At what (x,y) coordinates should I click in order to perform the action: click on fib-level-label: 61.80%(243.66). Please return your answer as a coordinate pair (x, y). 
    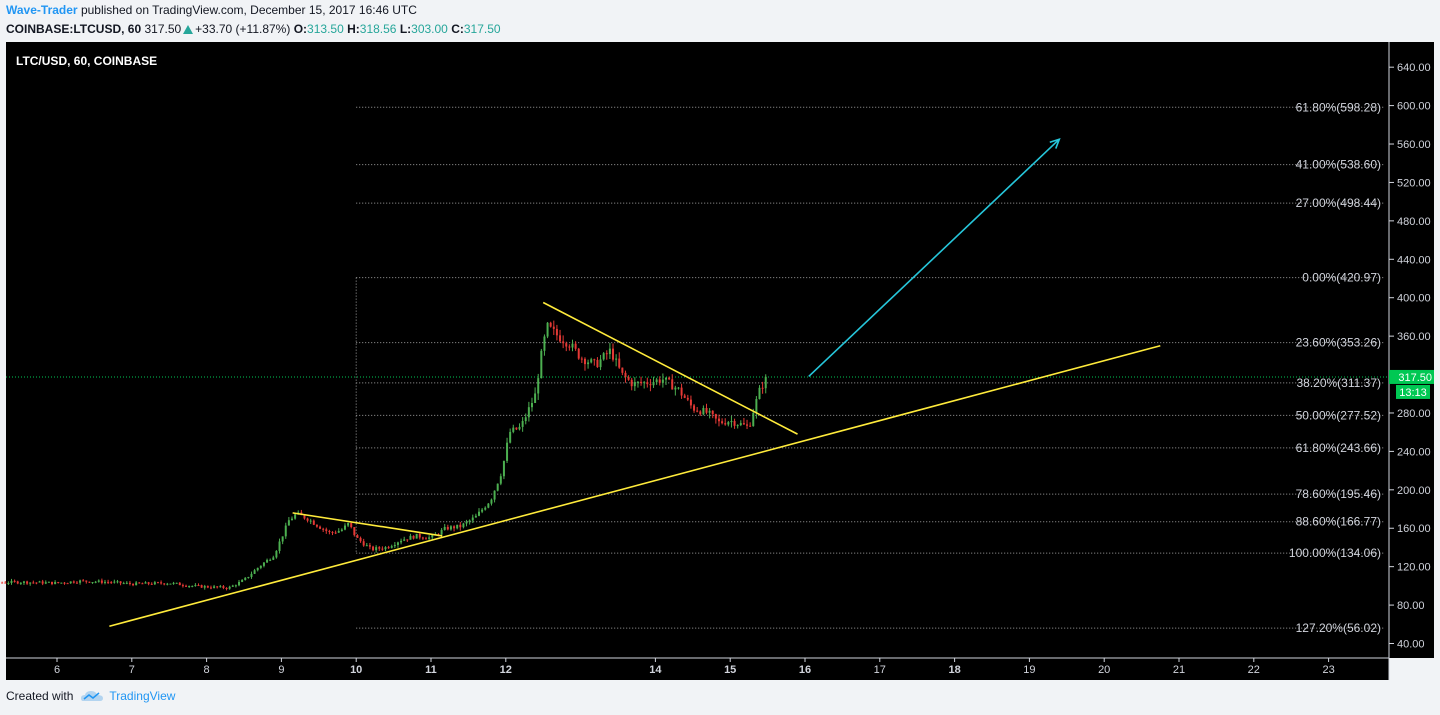
    Looking at the image, I should click on (1338, 448).